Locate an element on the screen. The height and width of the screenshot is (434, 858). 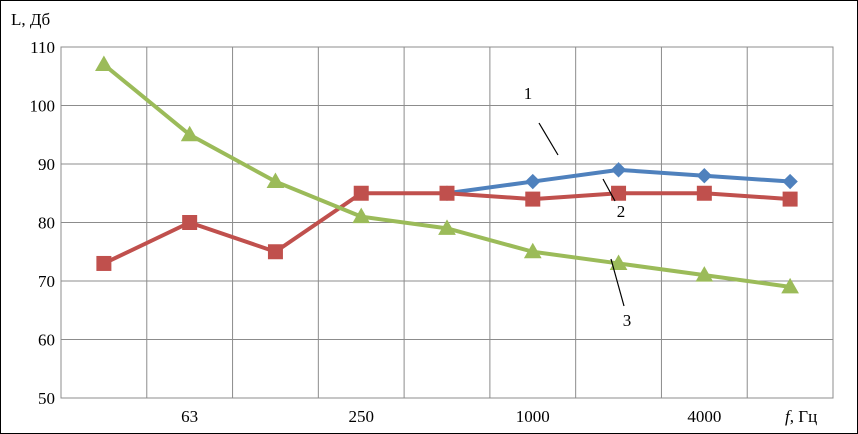
x-axis-label: f, Гц is located at coordinates (801, 416).